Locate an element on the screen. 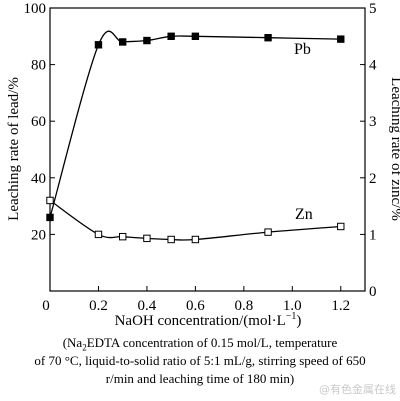 This screenshot has height=401, width=400. y-right-tick-label: 0 is located at coordinates (373, 292).